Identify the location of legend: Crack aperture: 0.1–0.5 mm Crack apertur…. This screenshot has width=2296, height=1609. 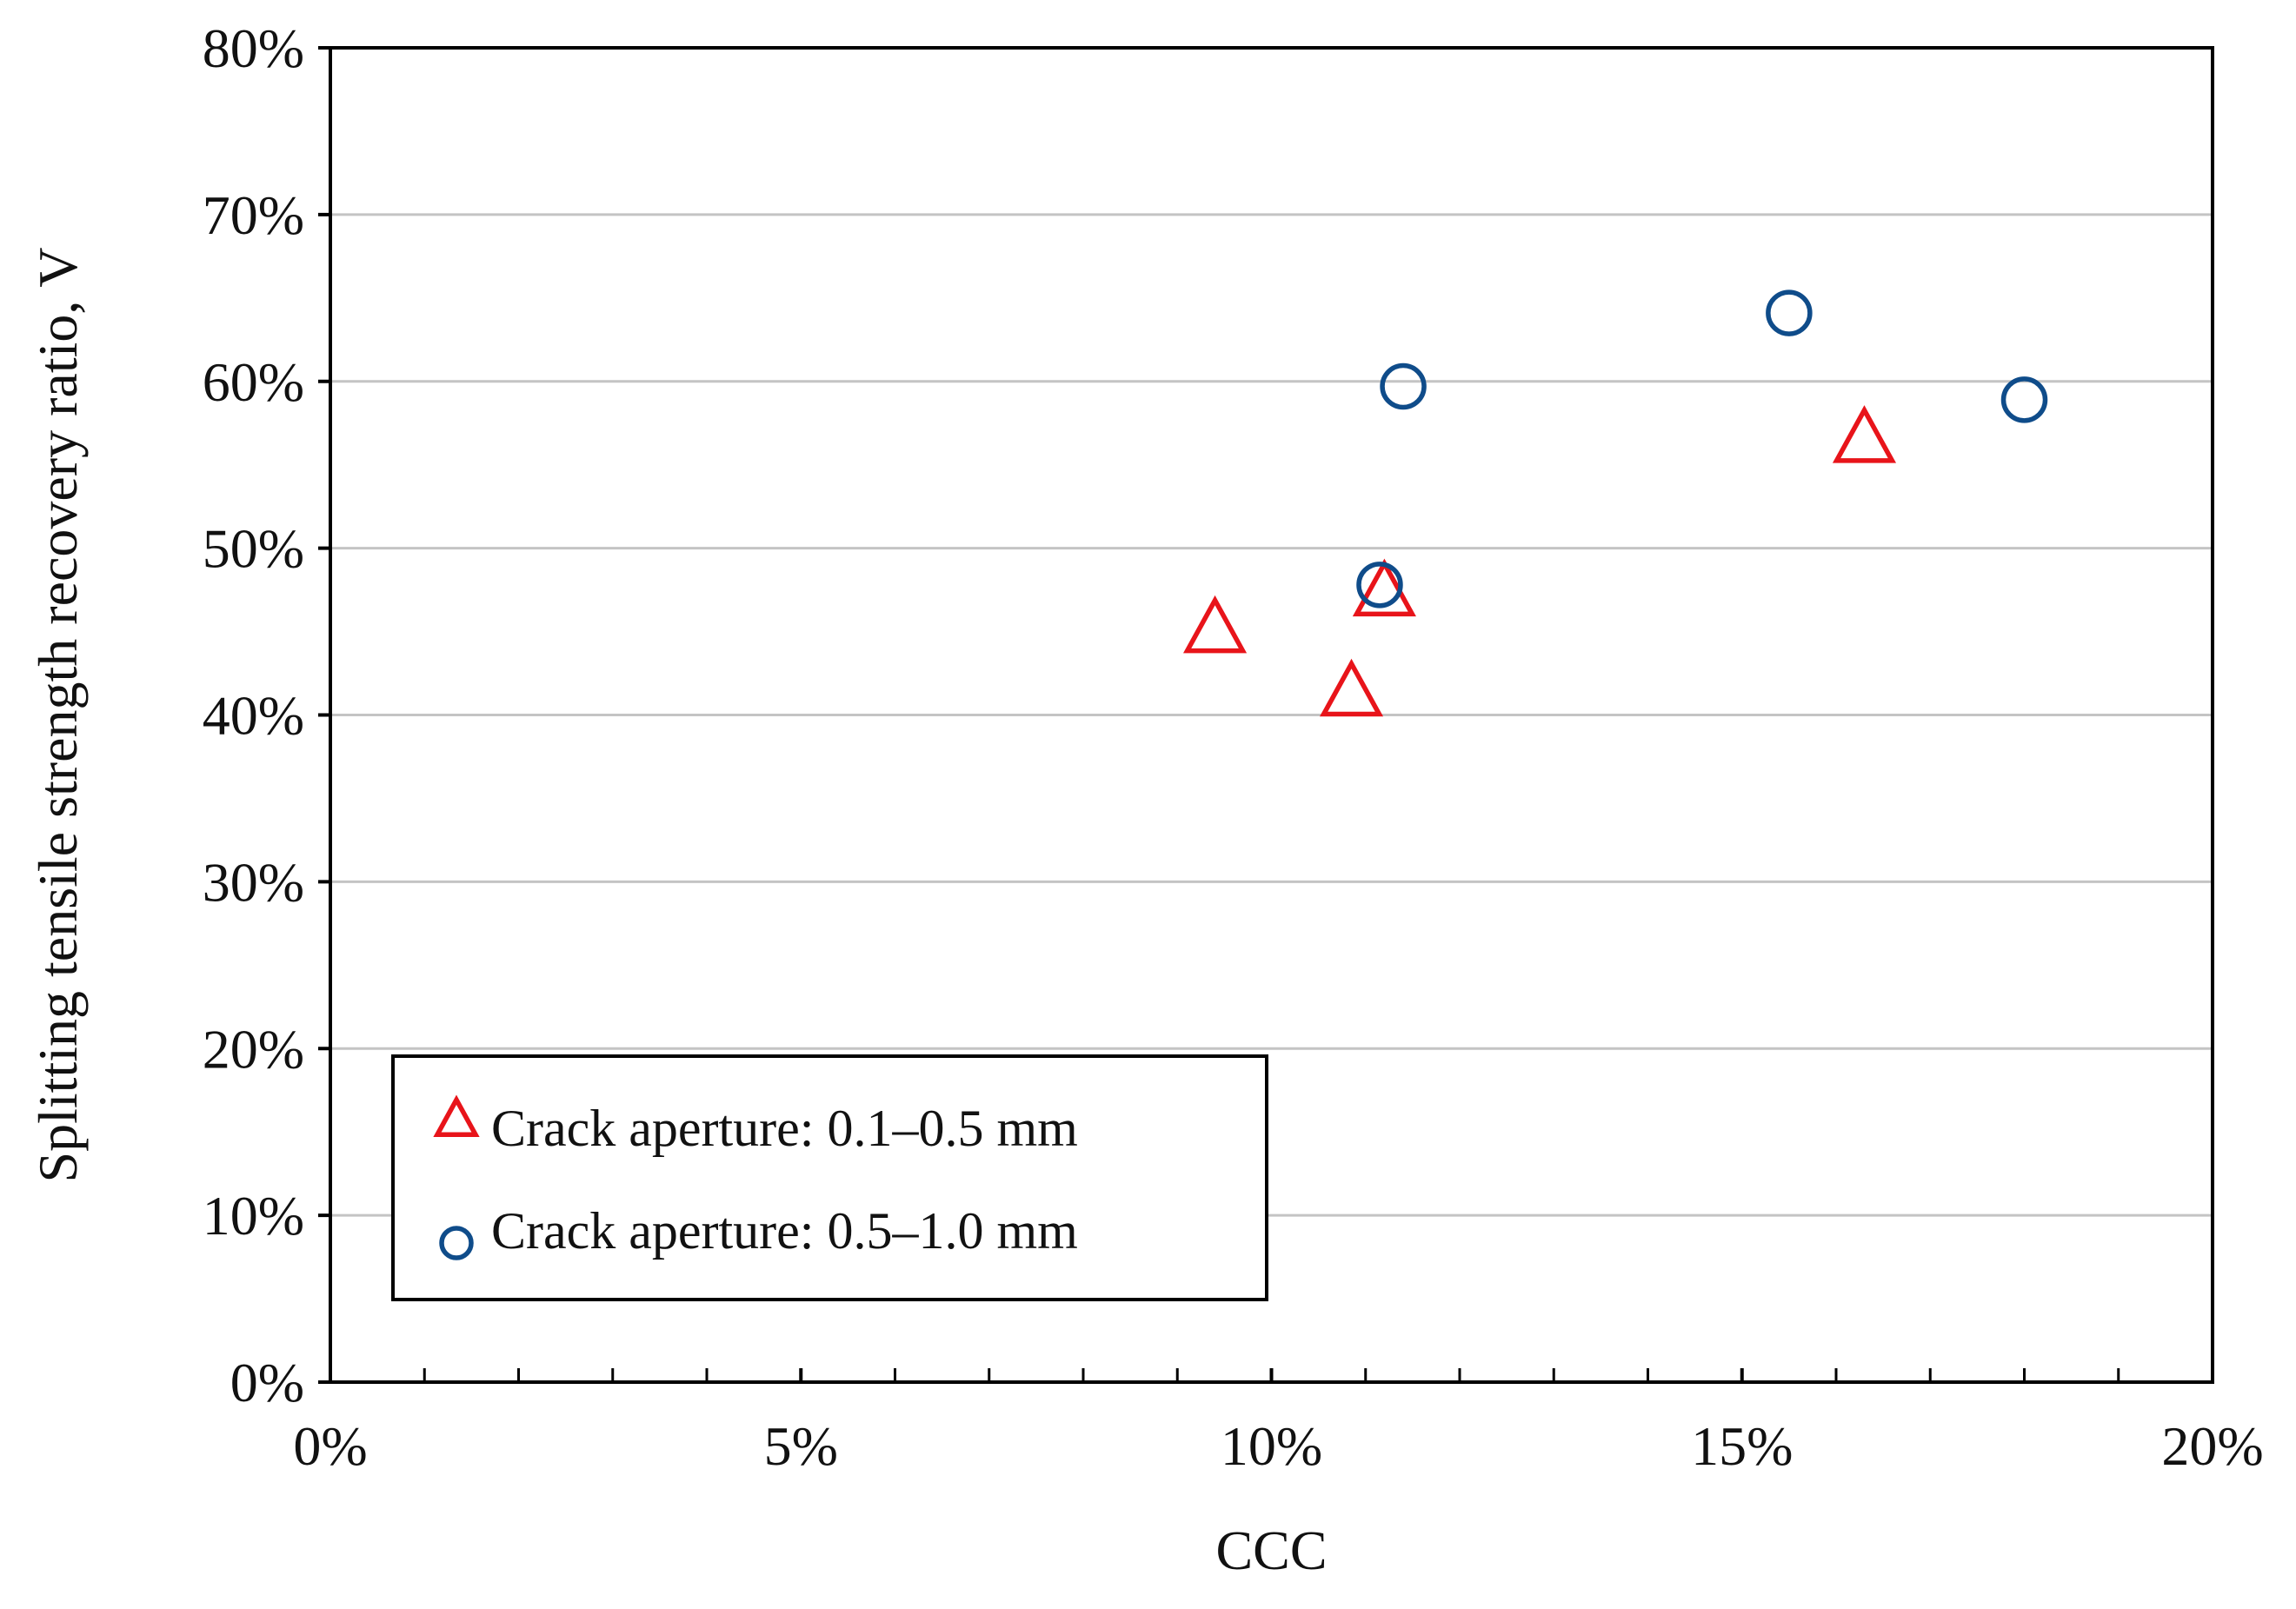
(829, 1177).